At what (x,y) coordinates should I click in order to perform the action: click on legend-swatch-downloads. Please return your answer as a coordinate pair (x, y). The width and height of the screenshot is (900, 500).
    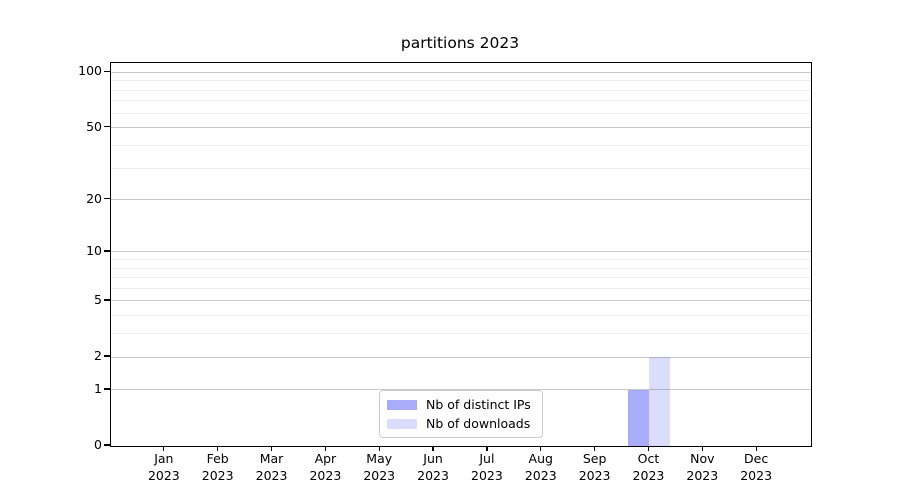
    Looking at the image, I should click on (402, 423).